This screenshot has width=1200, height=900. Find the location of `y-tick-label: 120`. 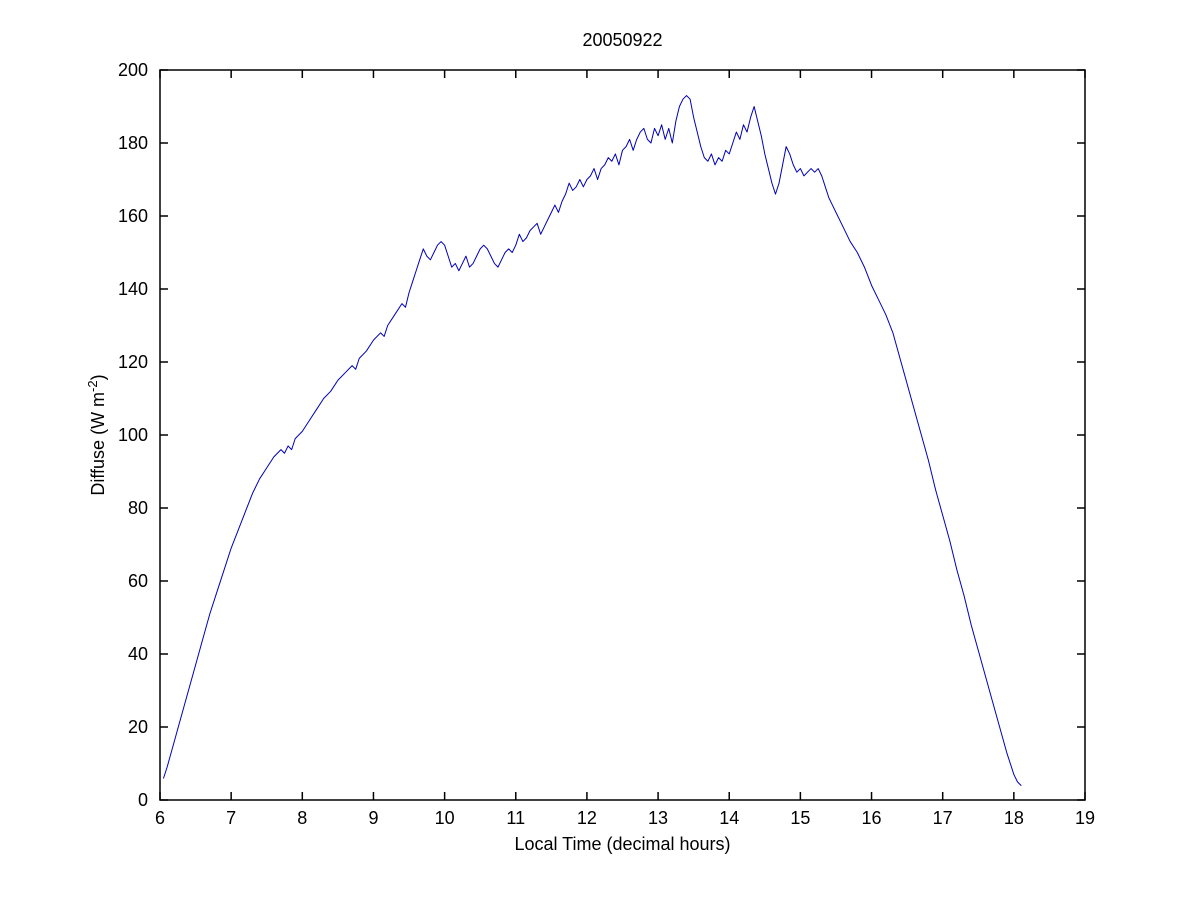

y-tick-label: 120 is located at coordinates (133, 362).